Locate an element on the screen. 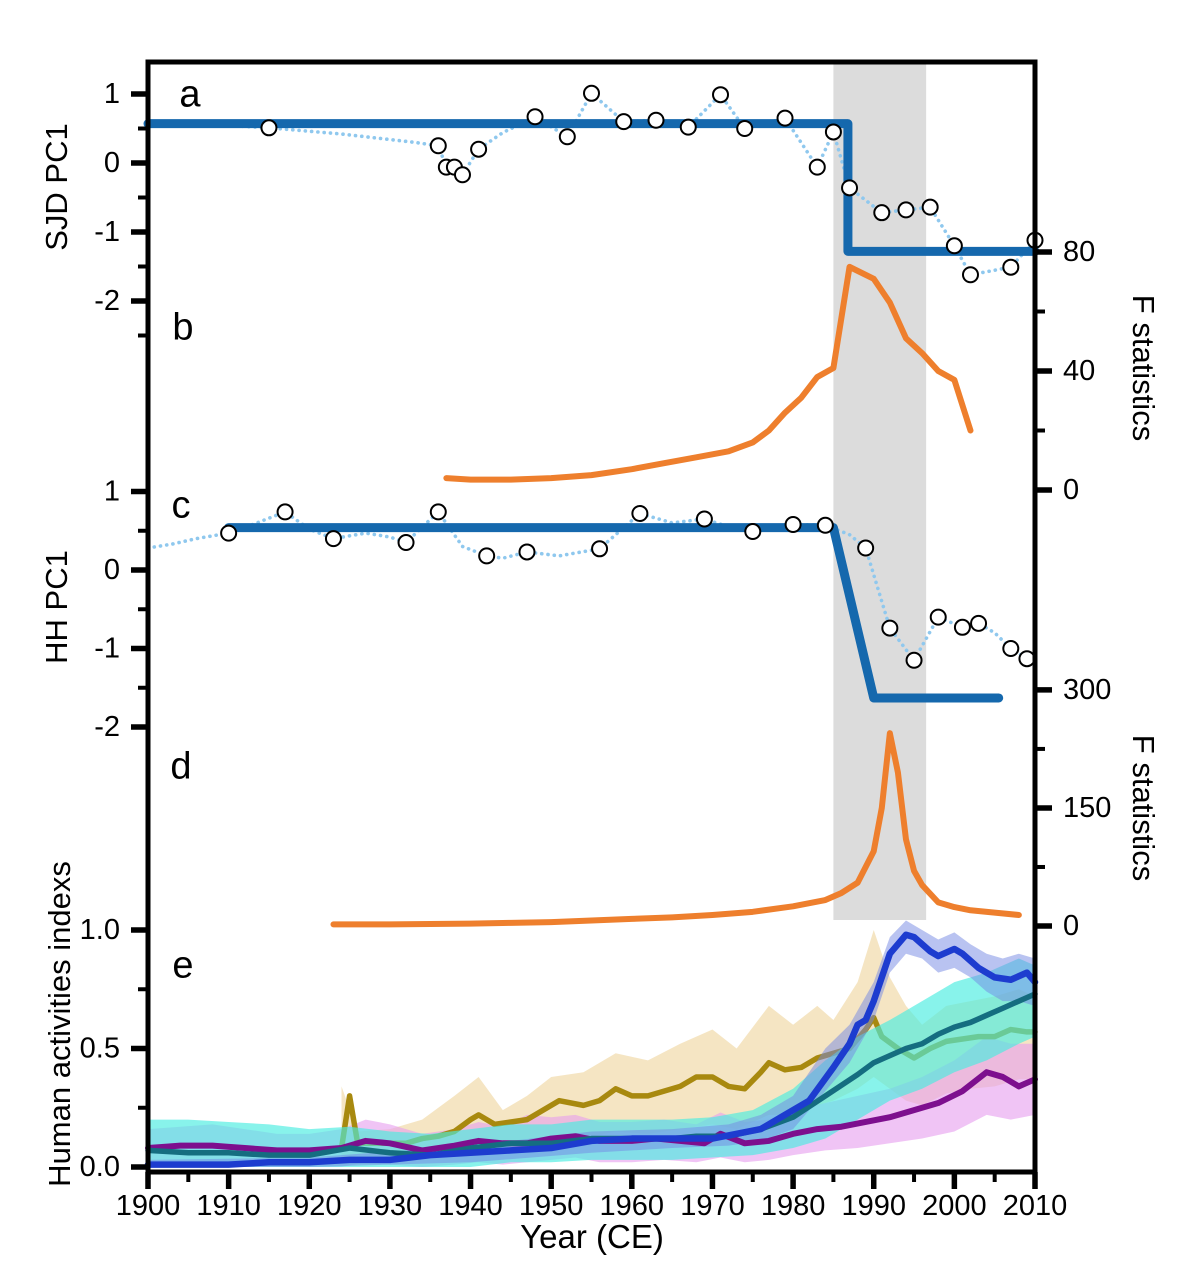 This screenshot has height=1262, width=1184. e-tick-label: 0.0 is located at coordinates (100, 1167).